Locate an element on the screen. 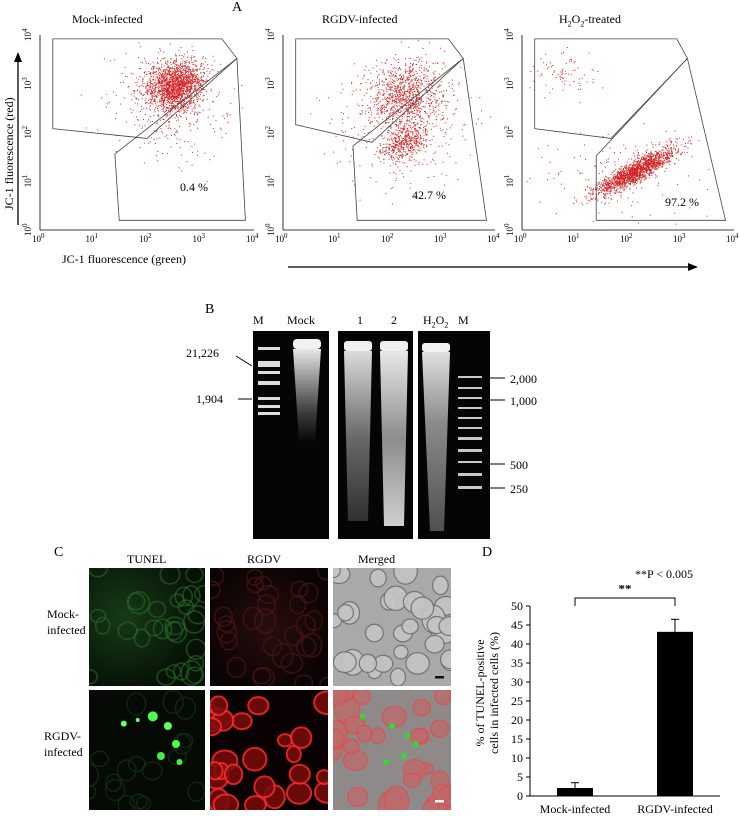  gel-image-left is located at coordinates (291, 435).